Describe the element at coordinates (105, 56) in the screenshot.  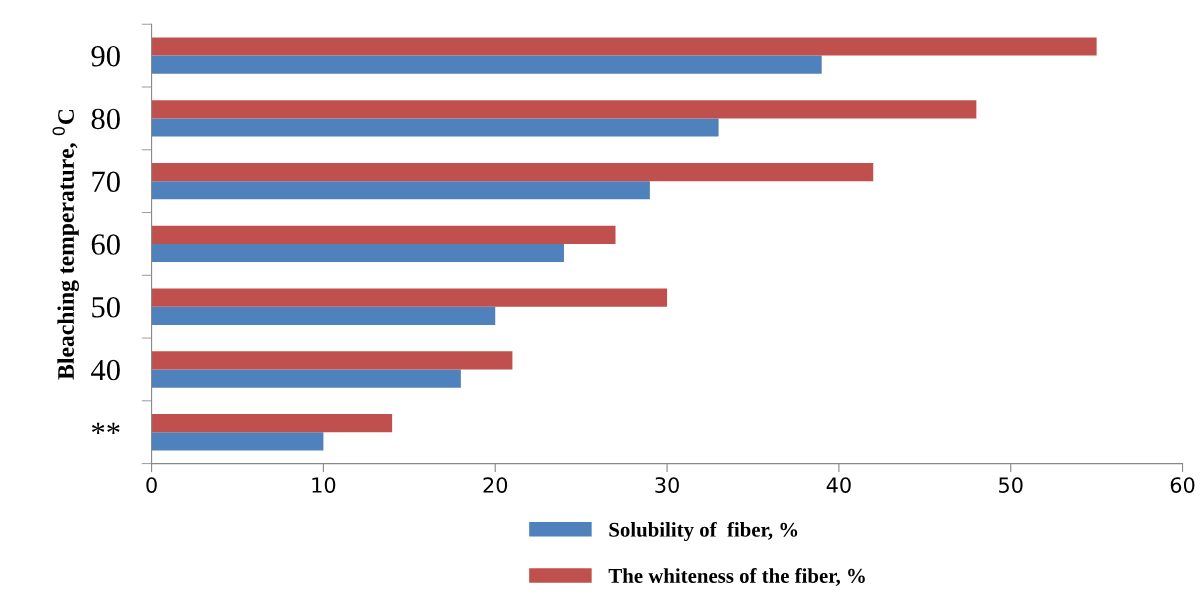
I see `y-tick-label: 90` at that location.